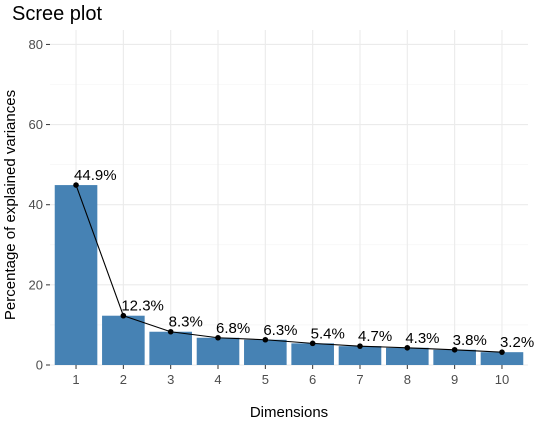 This screenshot has height=422, width=536. Describe the element at coordinates (312, 379) in the screenshot. I see `x-tick-label: 6` at that location.